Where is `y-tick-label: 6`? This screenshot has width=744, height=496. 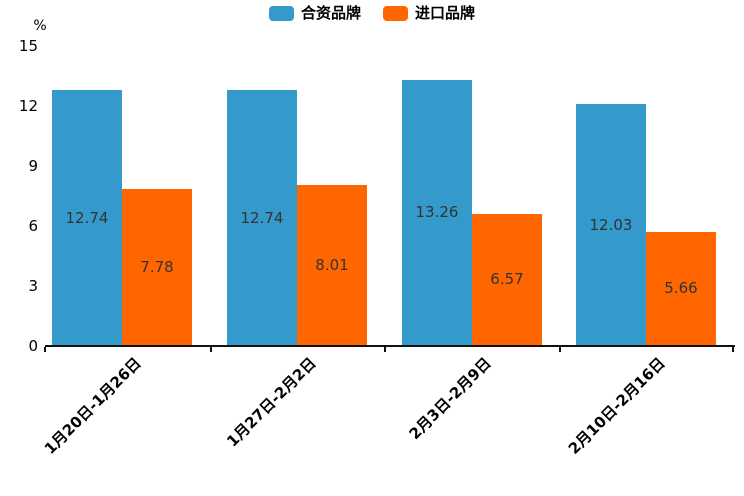
y-tick-label: 6 is located at coordinates (33, 226).